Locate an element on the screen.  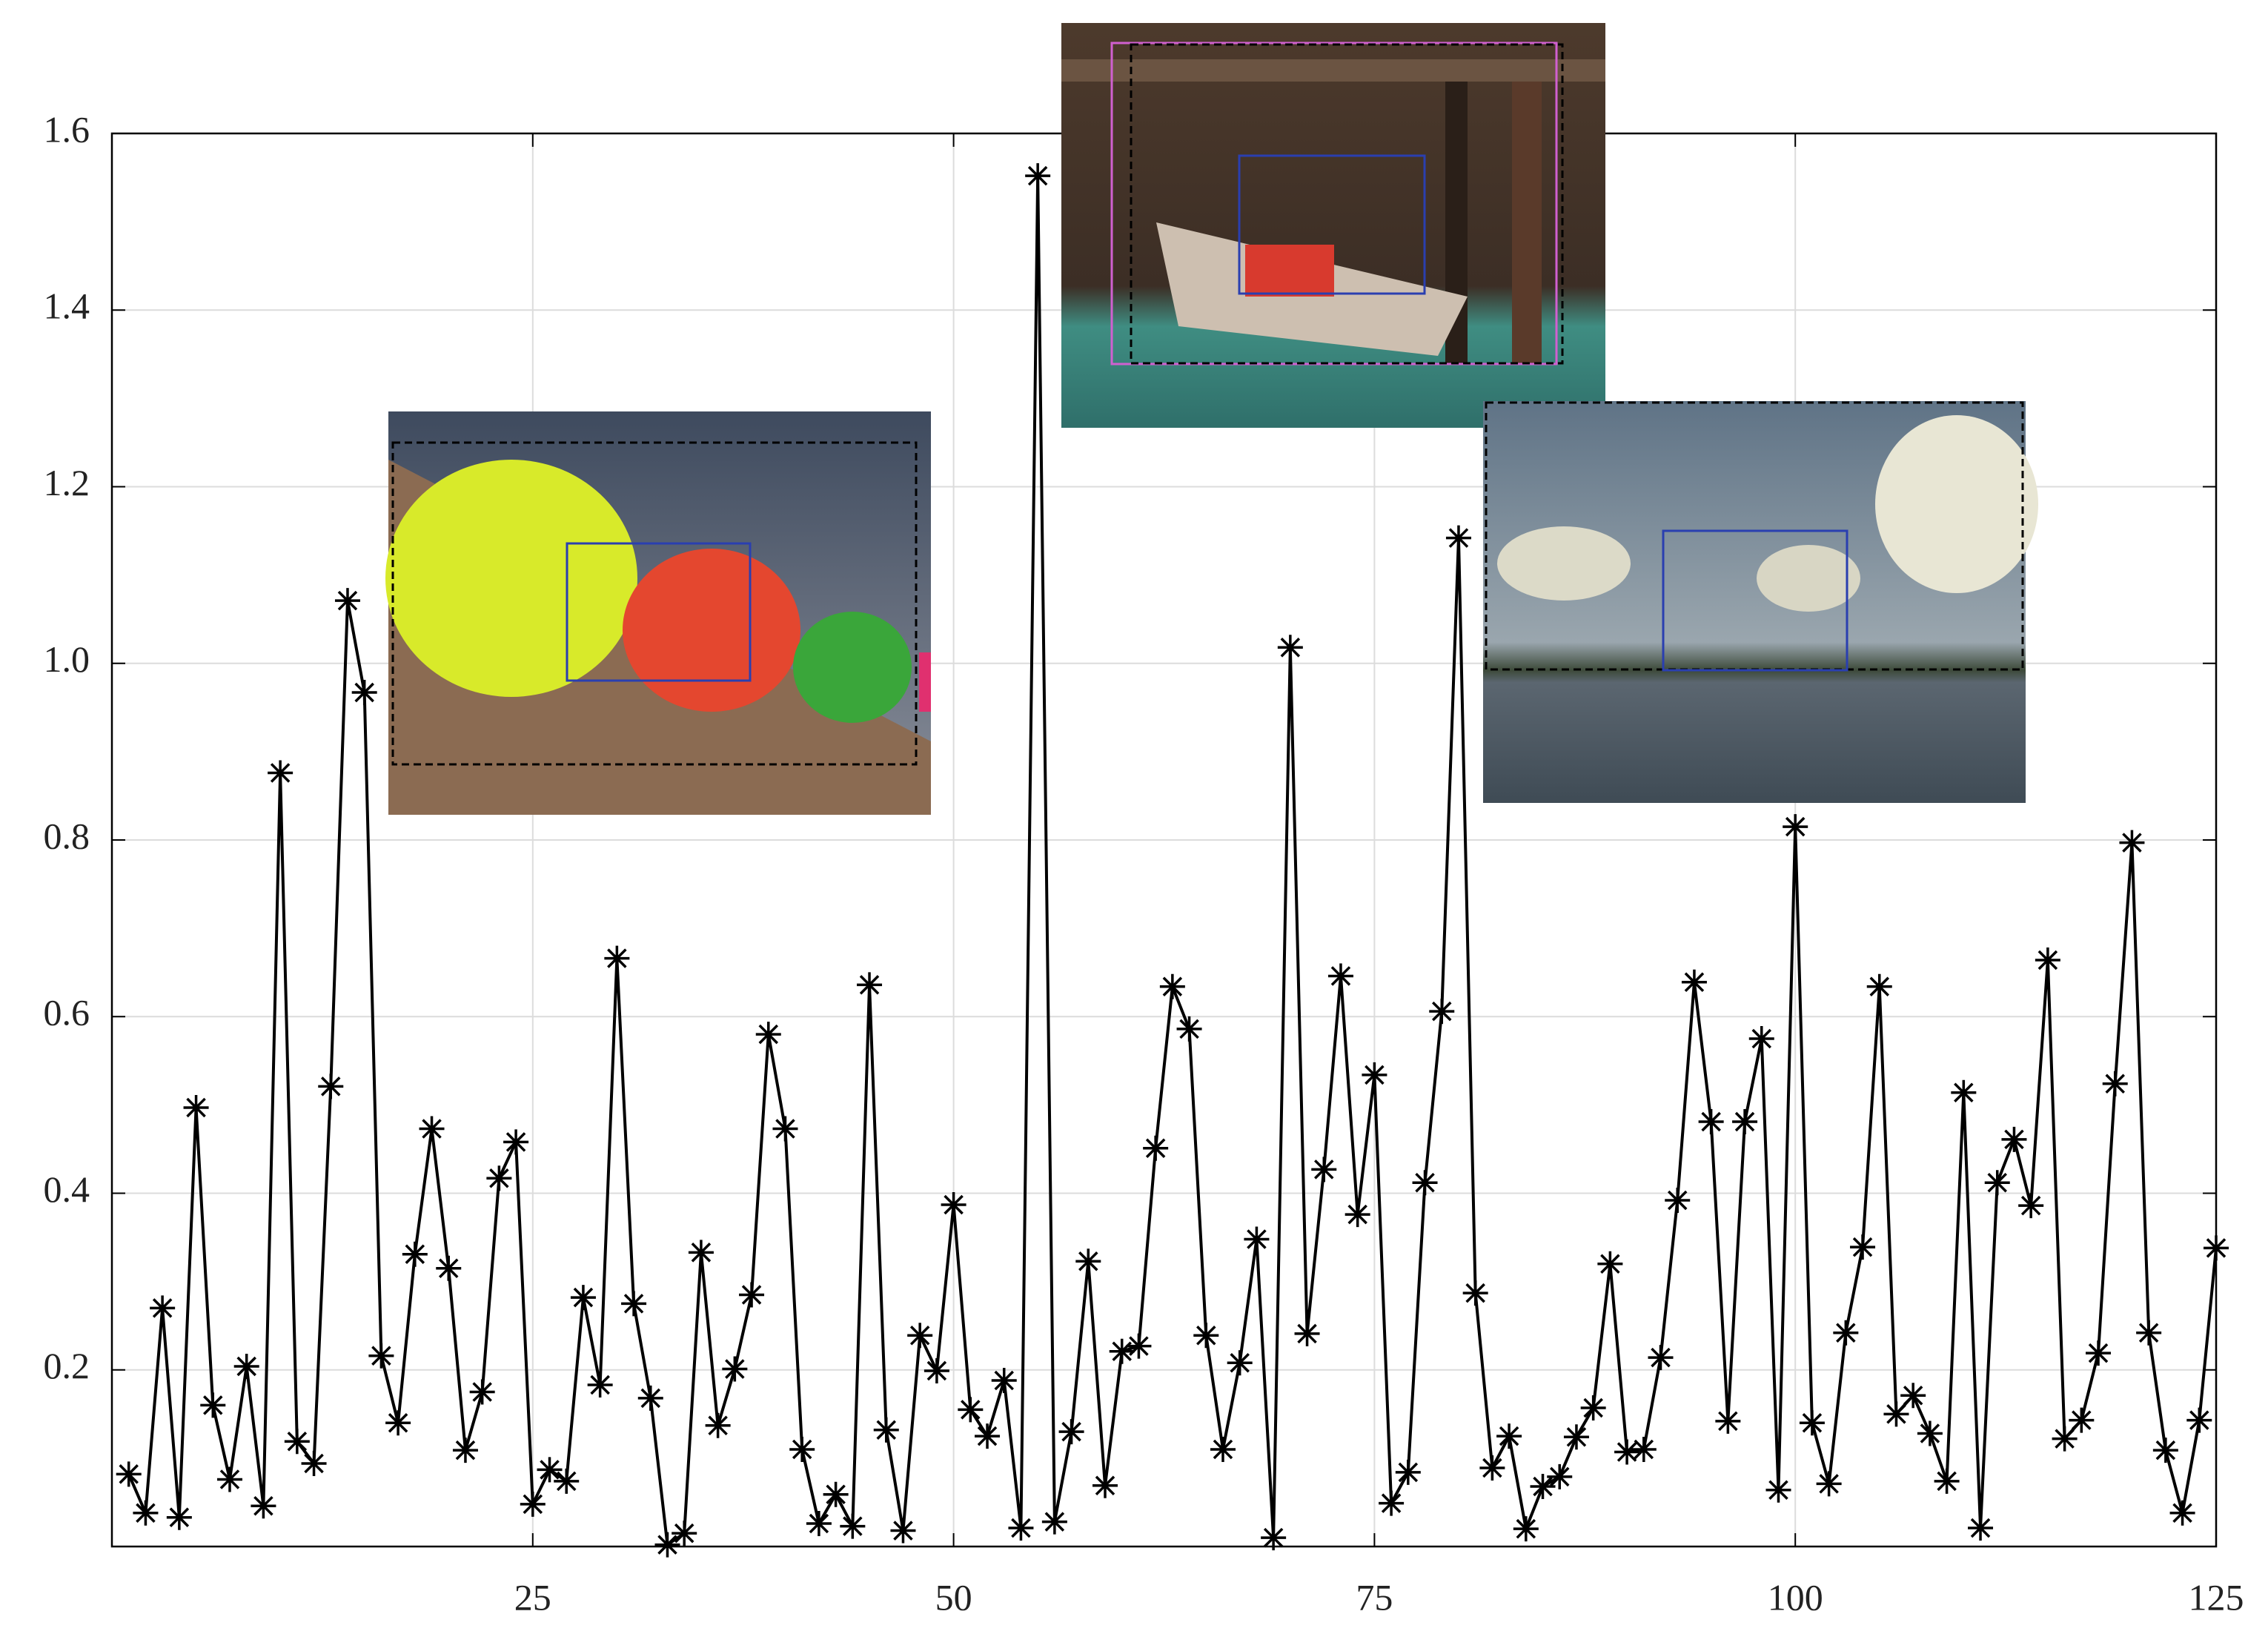
x-tick-label: 125 is located at coordinates (2217, 1597).